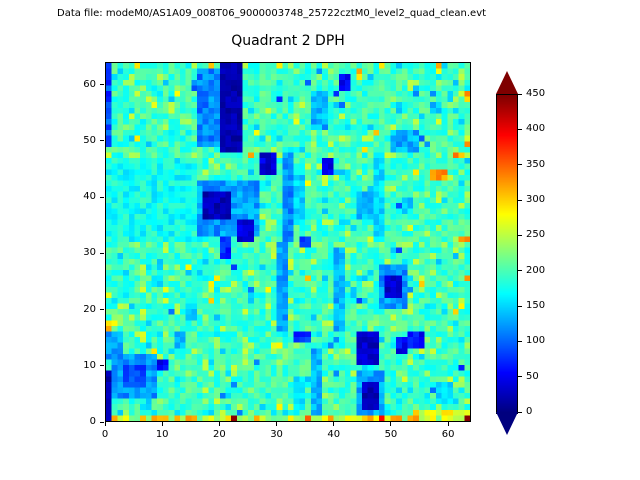 This screenshot has height=480, width=640. What do you see at coordinates (89, 196) in the screenshot?
I see `y-axis-tick-label: 40` at bounding box center [89, 196].